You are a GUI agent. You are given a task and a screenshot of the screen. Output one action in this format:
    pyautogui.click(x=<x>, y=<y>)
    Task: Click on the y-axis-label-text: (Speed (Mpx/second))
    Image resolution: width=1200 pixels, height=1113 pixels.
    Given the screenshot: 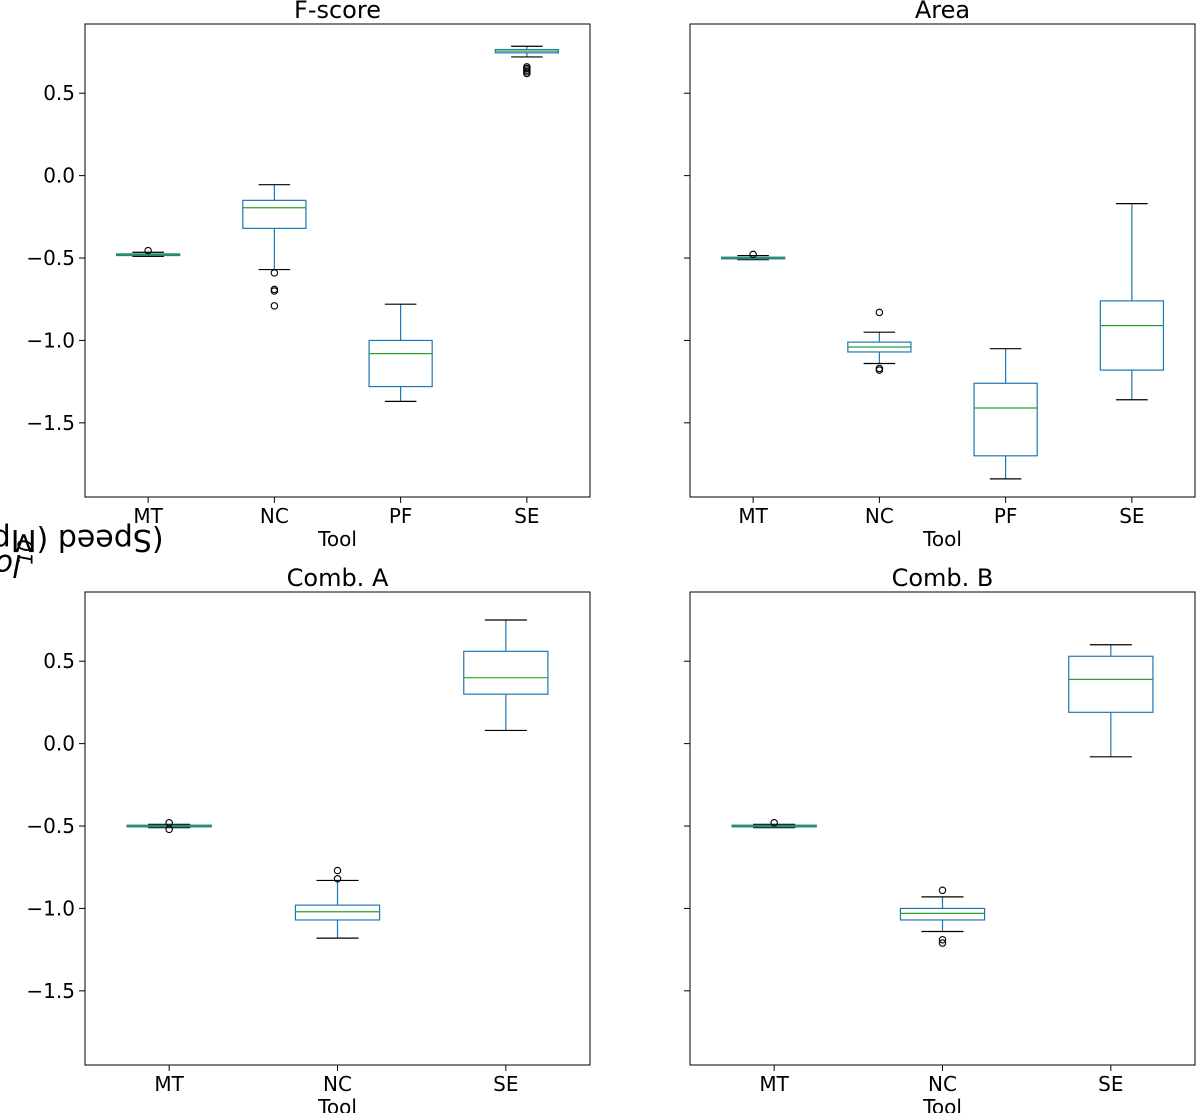 What is the action you would take?
    pyautogui.click(x=82, y=539)
    